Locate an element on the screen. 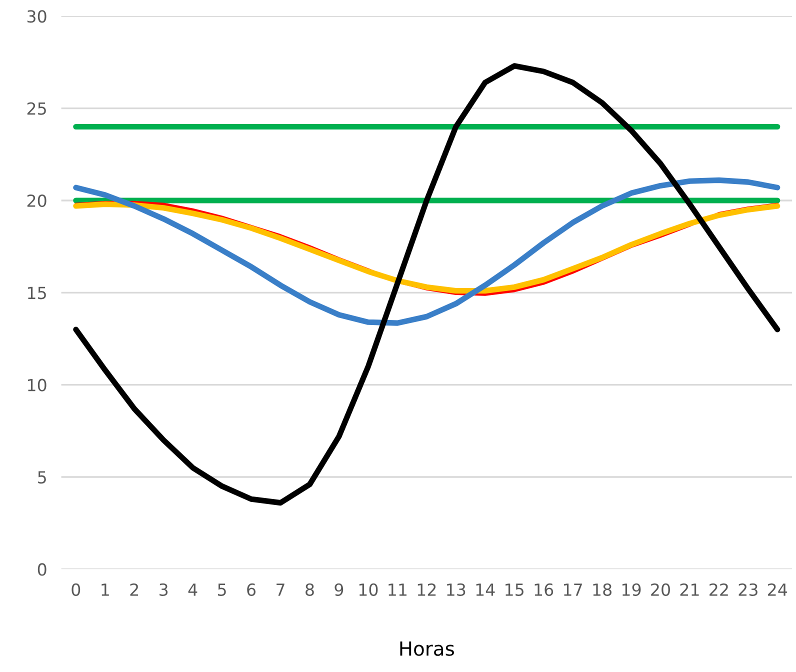  x-tick-label: 4 is located at coordinates (193, 590).